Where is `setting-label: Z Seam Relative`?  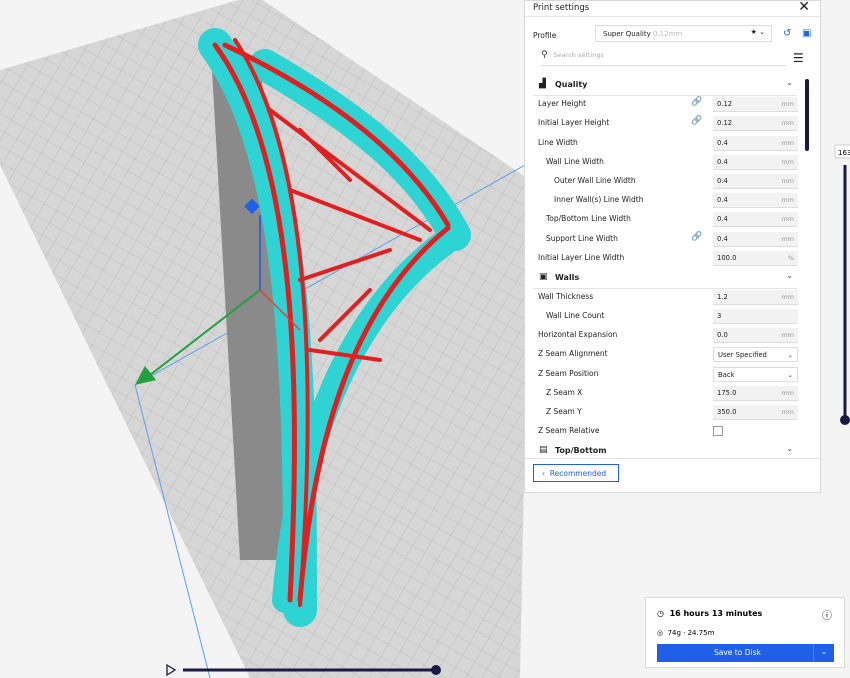
setting-label: Z Seam Relative is located at coordinates (569, 431).